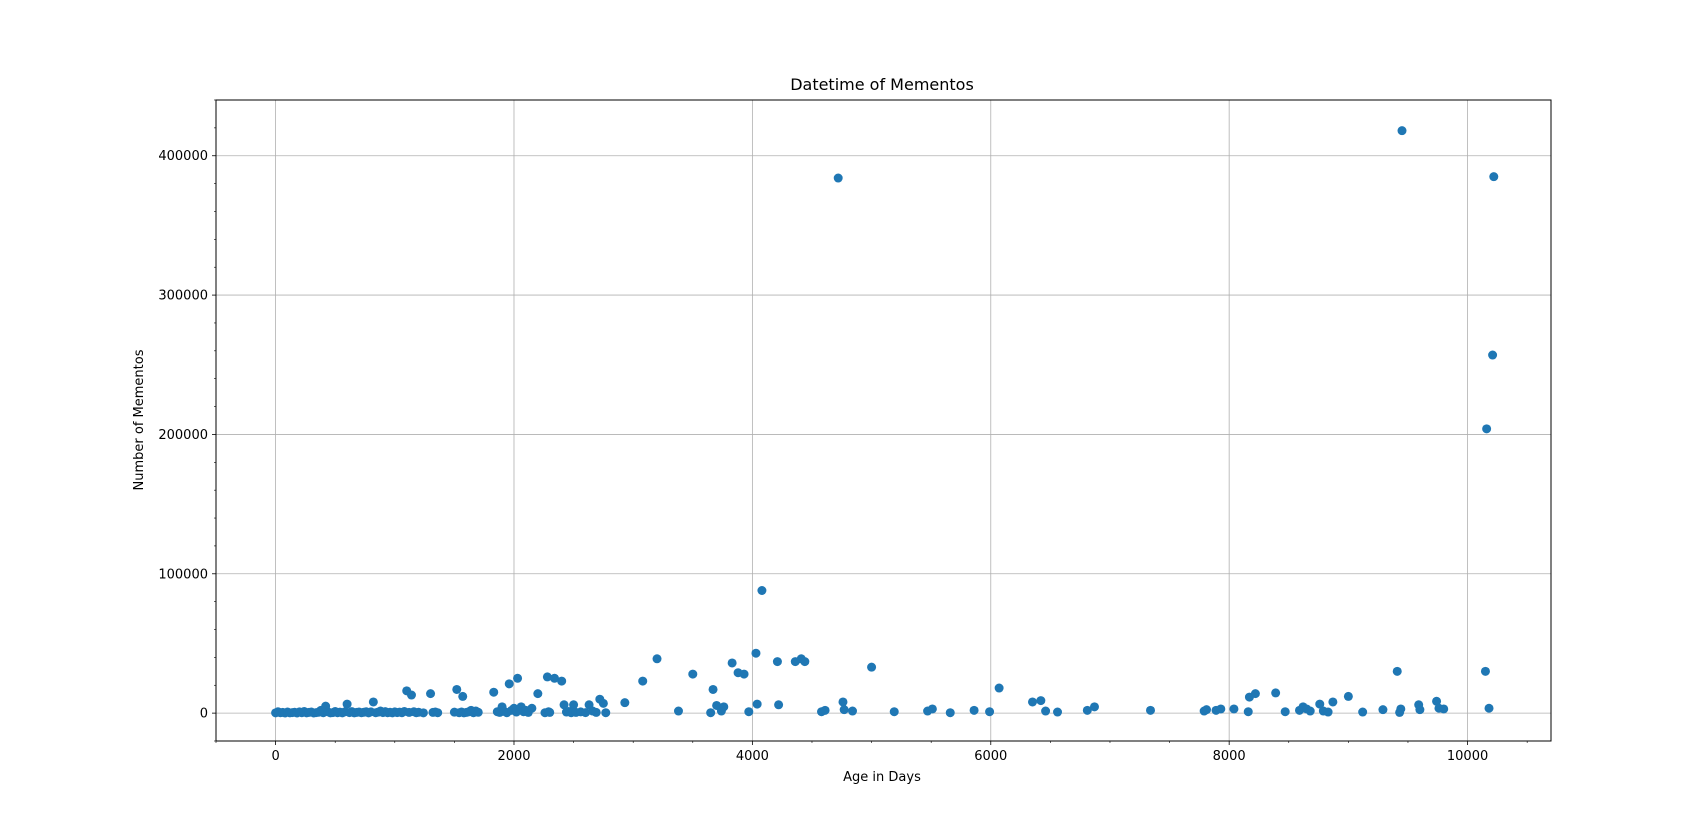 Image resolution: width=1701 pixels, height=821 pixels. What do you see at coordinates (882, 84) in the screenshot?
I see `chart-title: Datetime of Mementos` at bounding box center [882, 84].